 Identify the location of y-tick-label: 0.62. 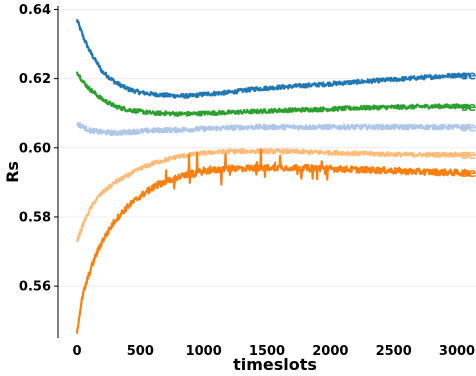
(35, 79).